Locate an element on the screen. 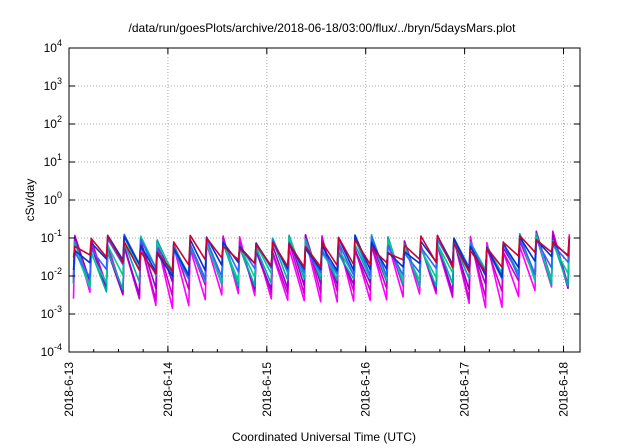  series-group is located at coordinates (321, 269).